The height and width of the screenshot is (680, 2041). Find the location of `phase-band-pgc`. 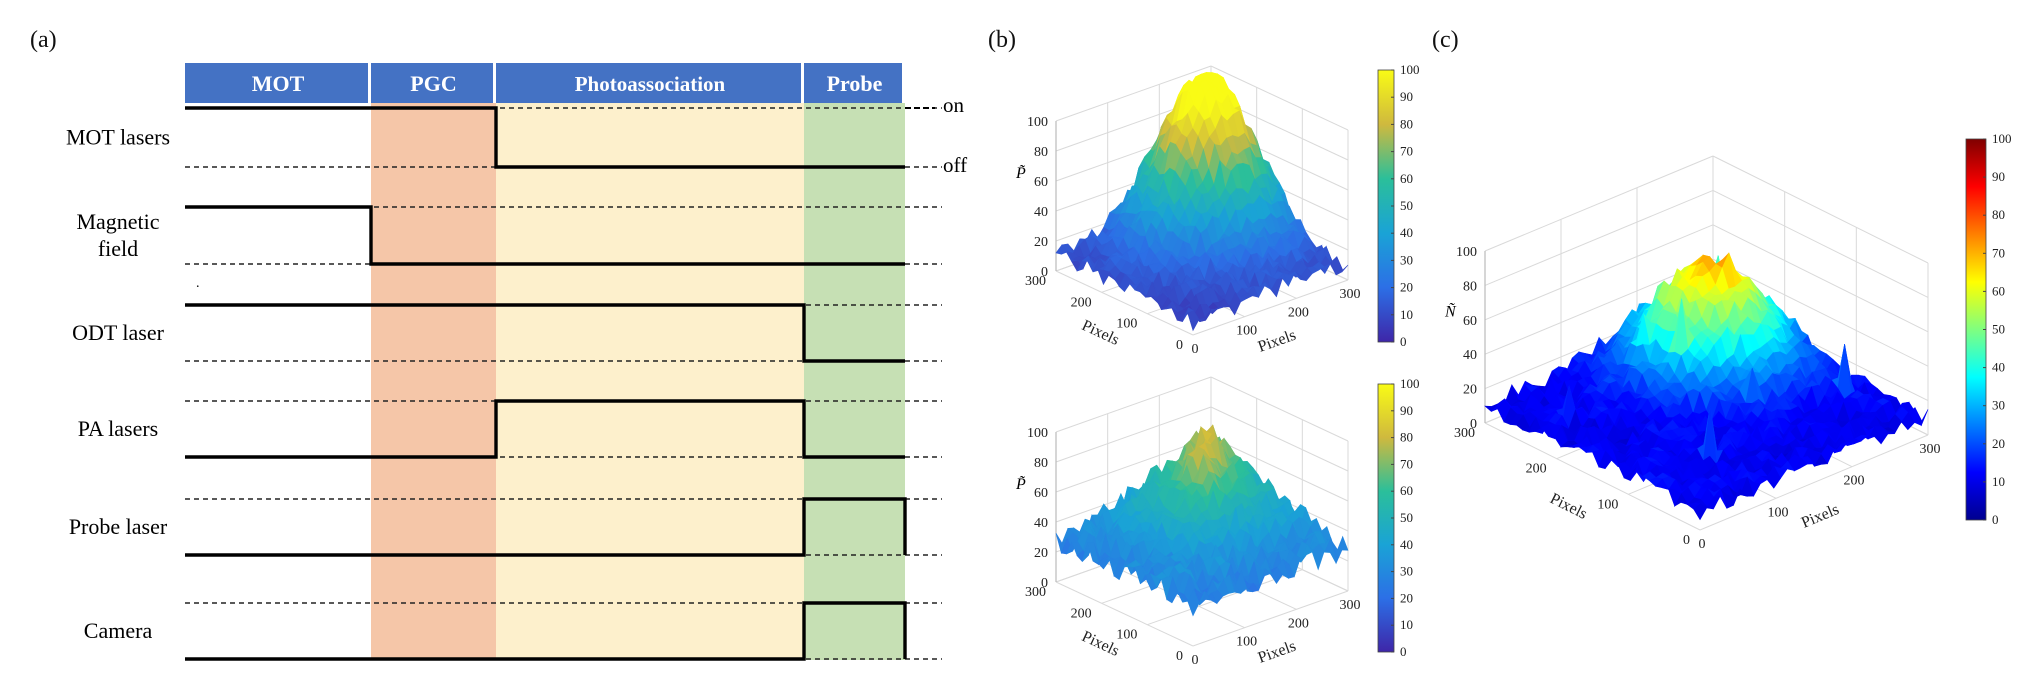

phase-band-pgc is located at coordinates (433, 381).